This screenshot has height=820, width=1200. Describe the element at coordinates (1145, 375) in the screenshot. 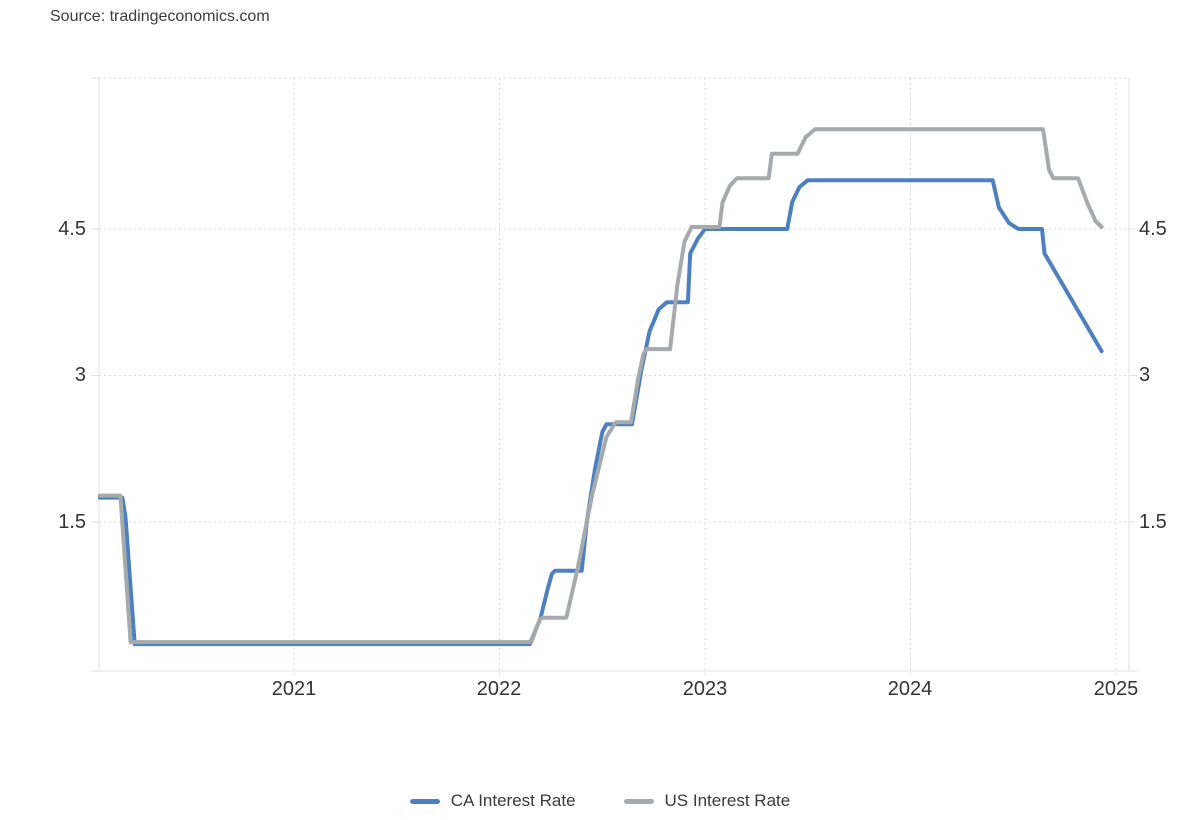

I see `y-axis-label-right-3: 3` at that location.